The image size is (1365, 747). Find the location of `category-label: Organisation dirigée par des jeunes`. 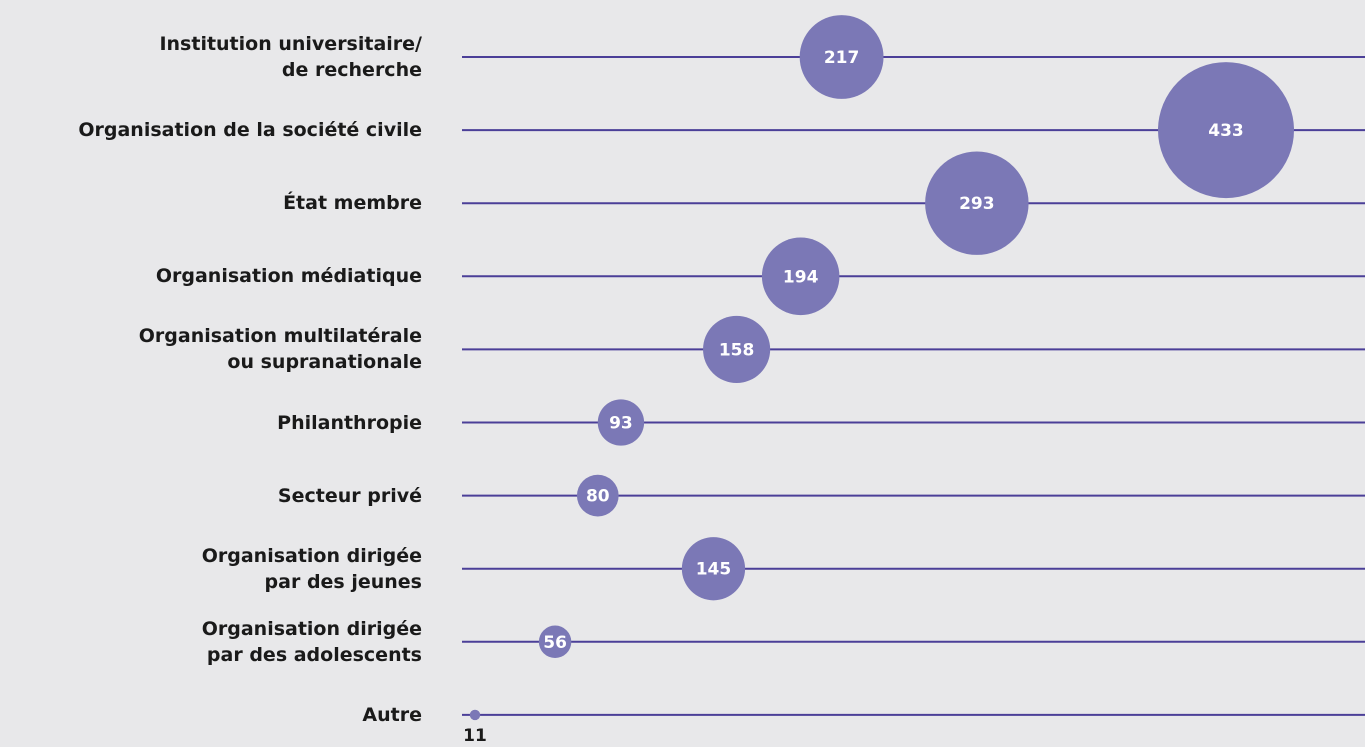

category-label: Organisation dirigée par des jeunes is located at coordinates (311, 568).